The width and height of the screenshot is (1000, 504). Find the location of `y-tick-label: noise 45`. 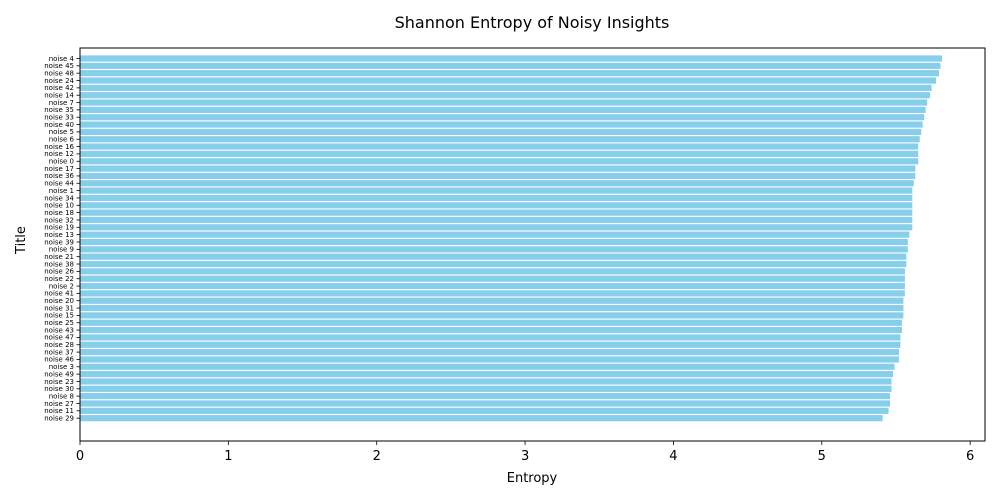

y-tick-label: noise 45 is located at coordinates (59, 66).